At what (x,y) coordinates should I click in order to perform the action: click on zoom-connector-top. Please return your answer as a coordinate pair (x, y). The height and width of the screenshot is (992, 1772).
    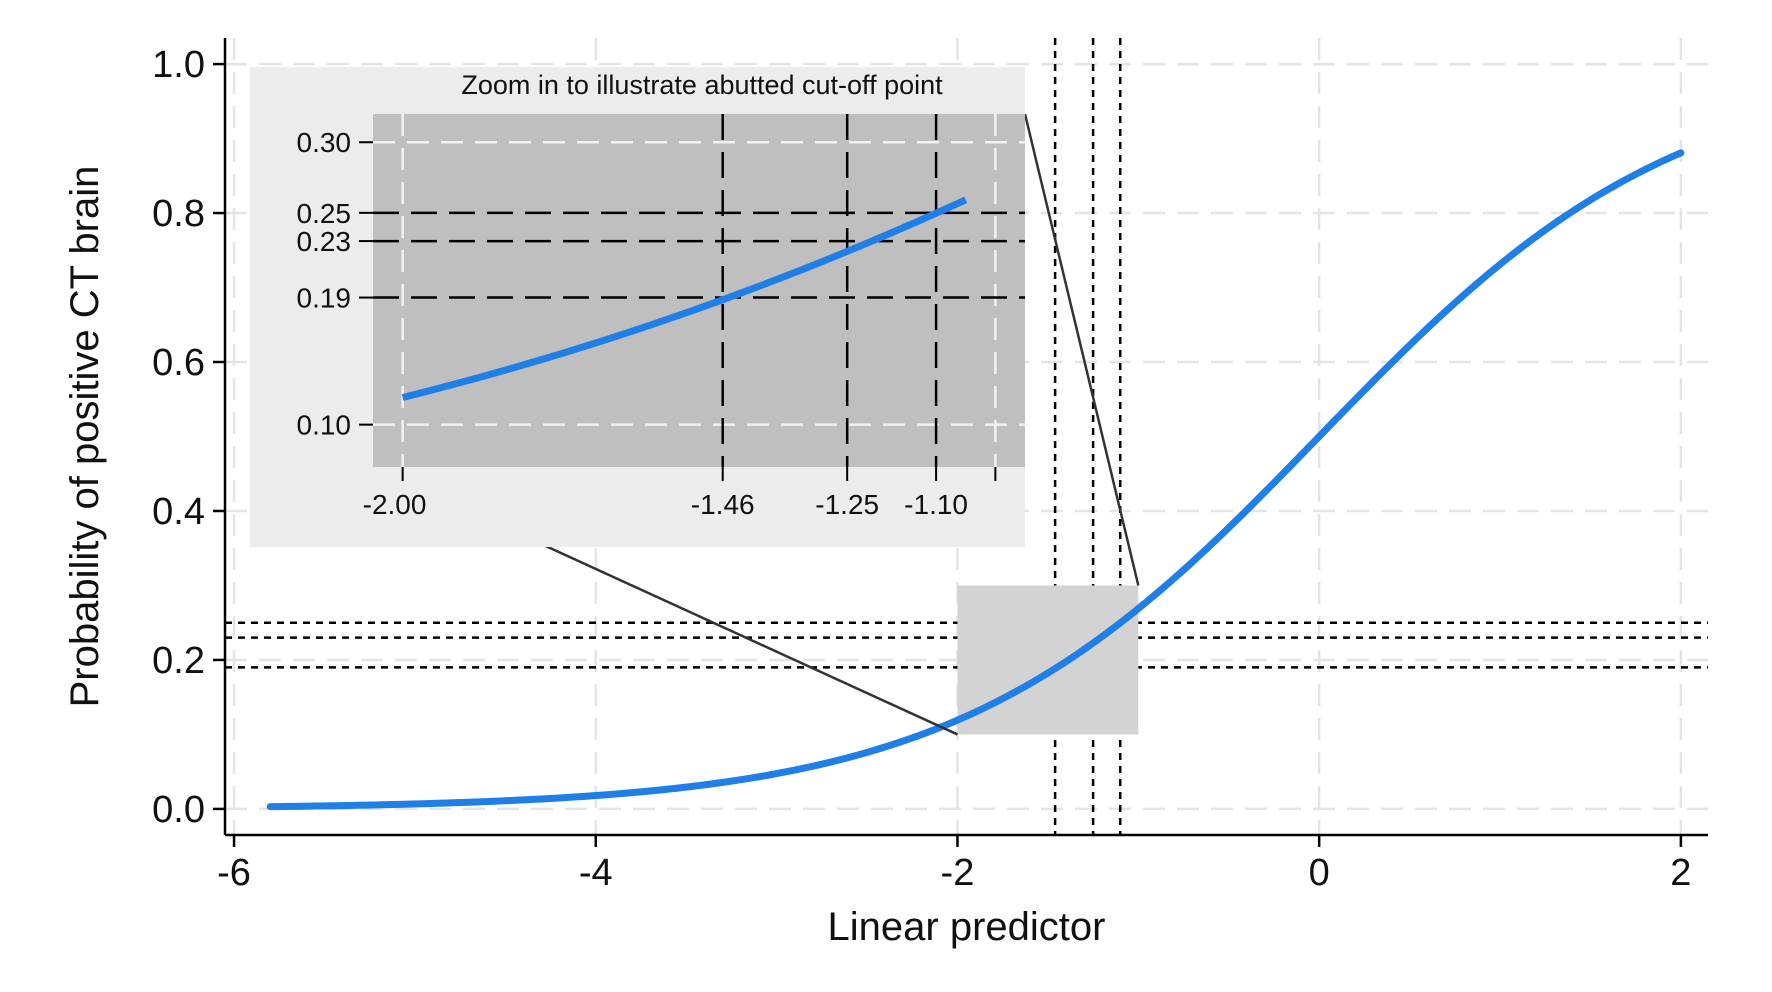
    Looking at the image, I should click on (1081, 349).